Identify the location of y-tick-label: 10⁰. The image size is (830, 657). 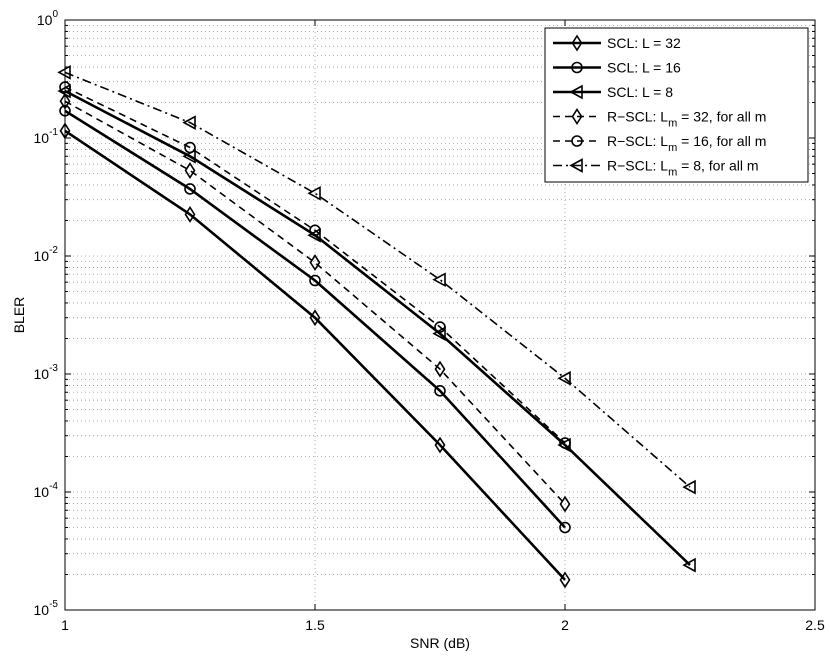
(48, 18).